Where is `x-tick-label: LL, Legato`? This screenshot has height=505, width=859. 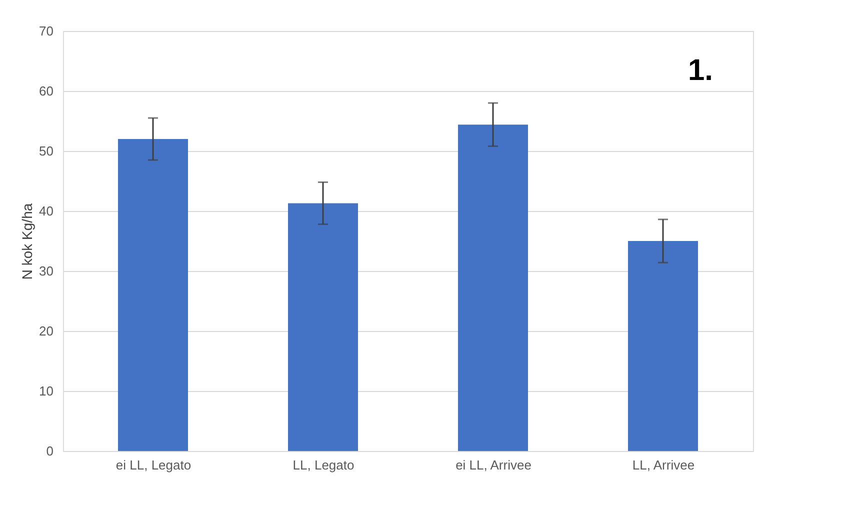
x-tick-label: LL, Legato is located at coordinates (323, 465).